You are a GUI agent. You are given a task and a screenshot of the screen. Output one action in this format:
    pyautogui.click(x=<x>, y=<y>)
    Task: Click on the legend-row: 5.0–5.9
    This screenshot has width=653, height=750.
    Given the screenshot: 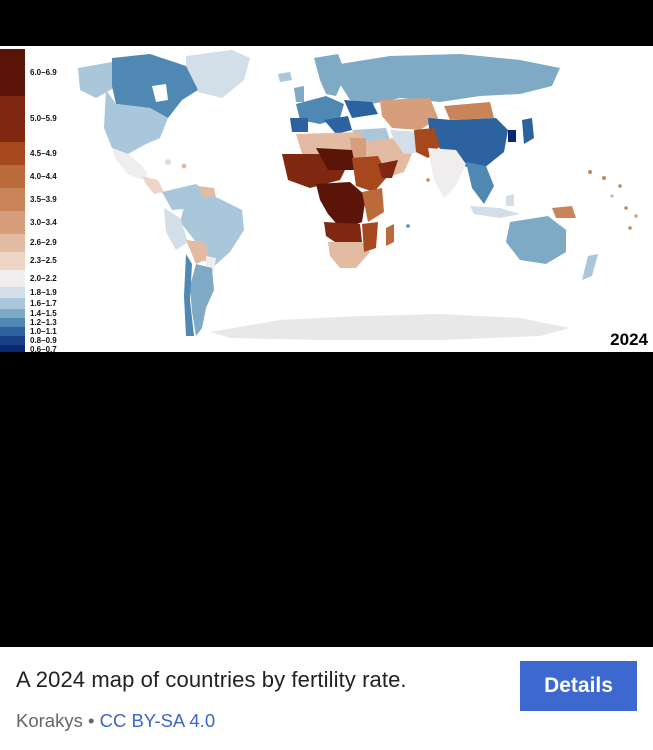 What is the action you would take?
    pyautogui.click(x=35, y=119)
    